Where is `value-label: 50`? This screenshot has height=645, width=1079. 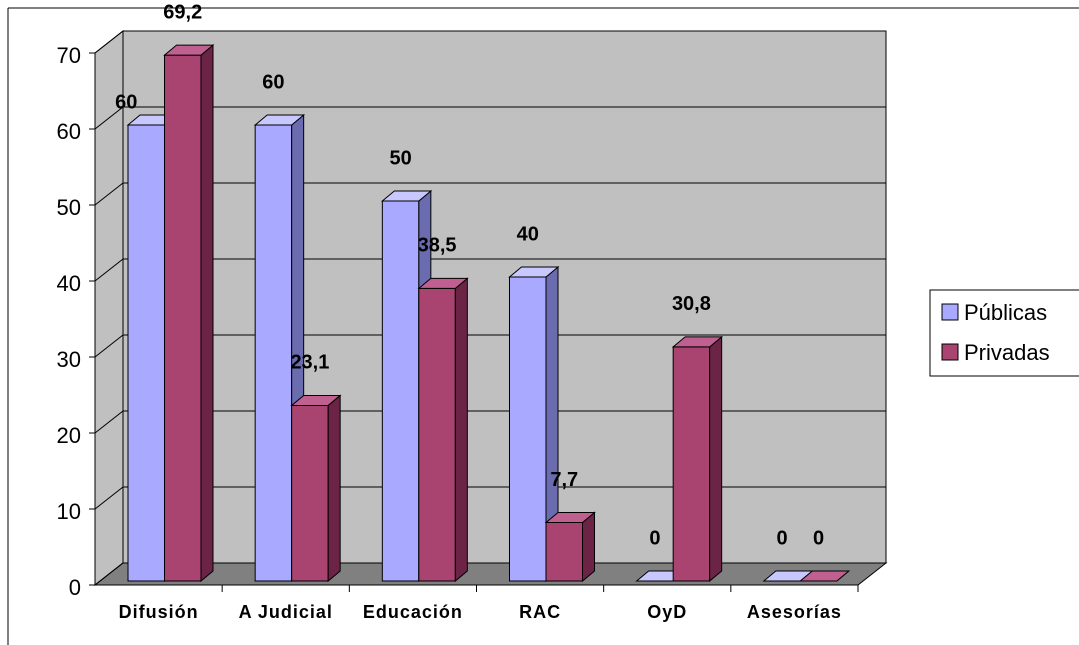 value-label: 50 is located at coordinates (400, 158).